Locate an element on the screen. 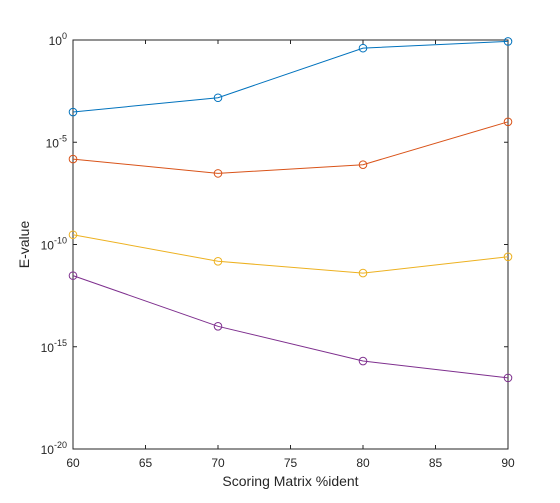 The image size is (560, 503). y-tick-label: 10⁻¹⁵ is located at coordinates (54, 346).